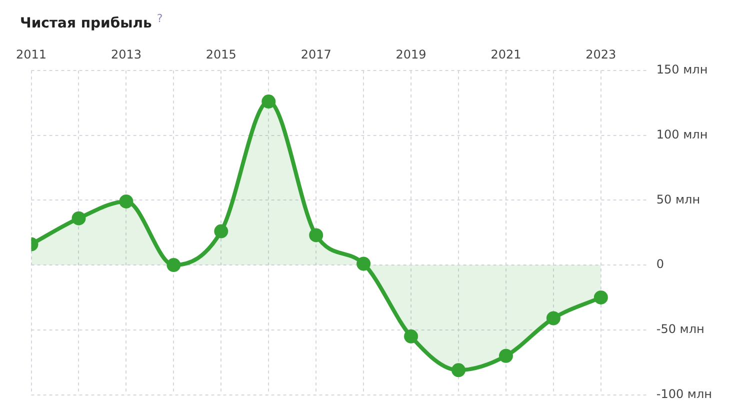 This screenshot has width=738, height=419. What do you see at coordinates (221, 53) in the screenshot?
I see `x-tick-label: 2015` at bounding box center [221, 53].